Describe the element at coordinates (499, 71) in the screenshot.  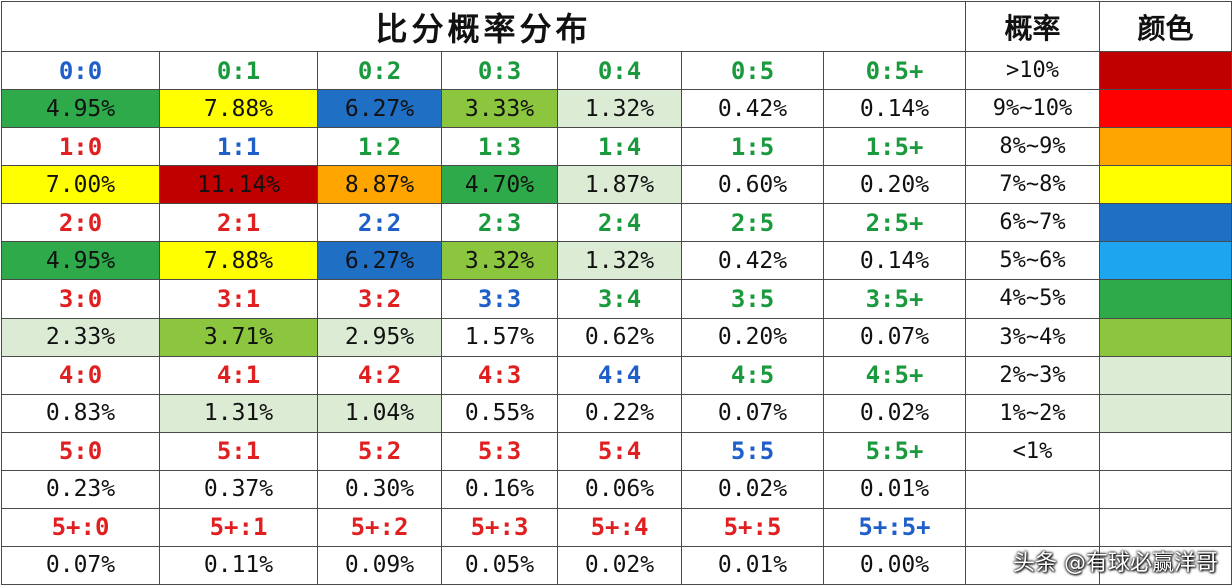
I see `score-cell: 0:3` at that location.